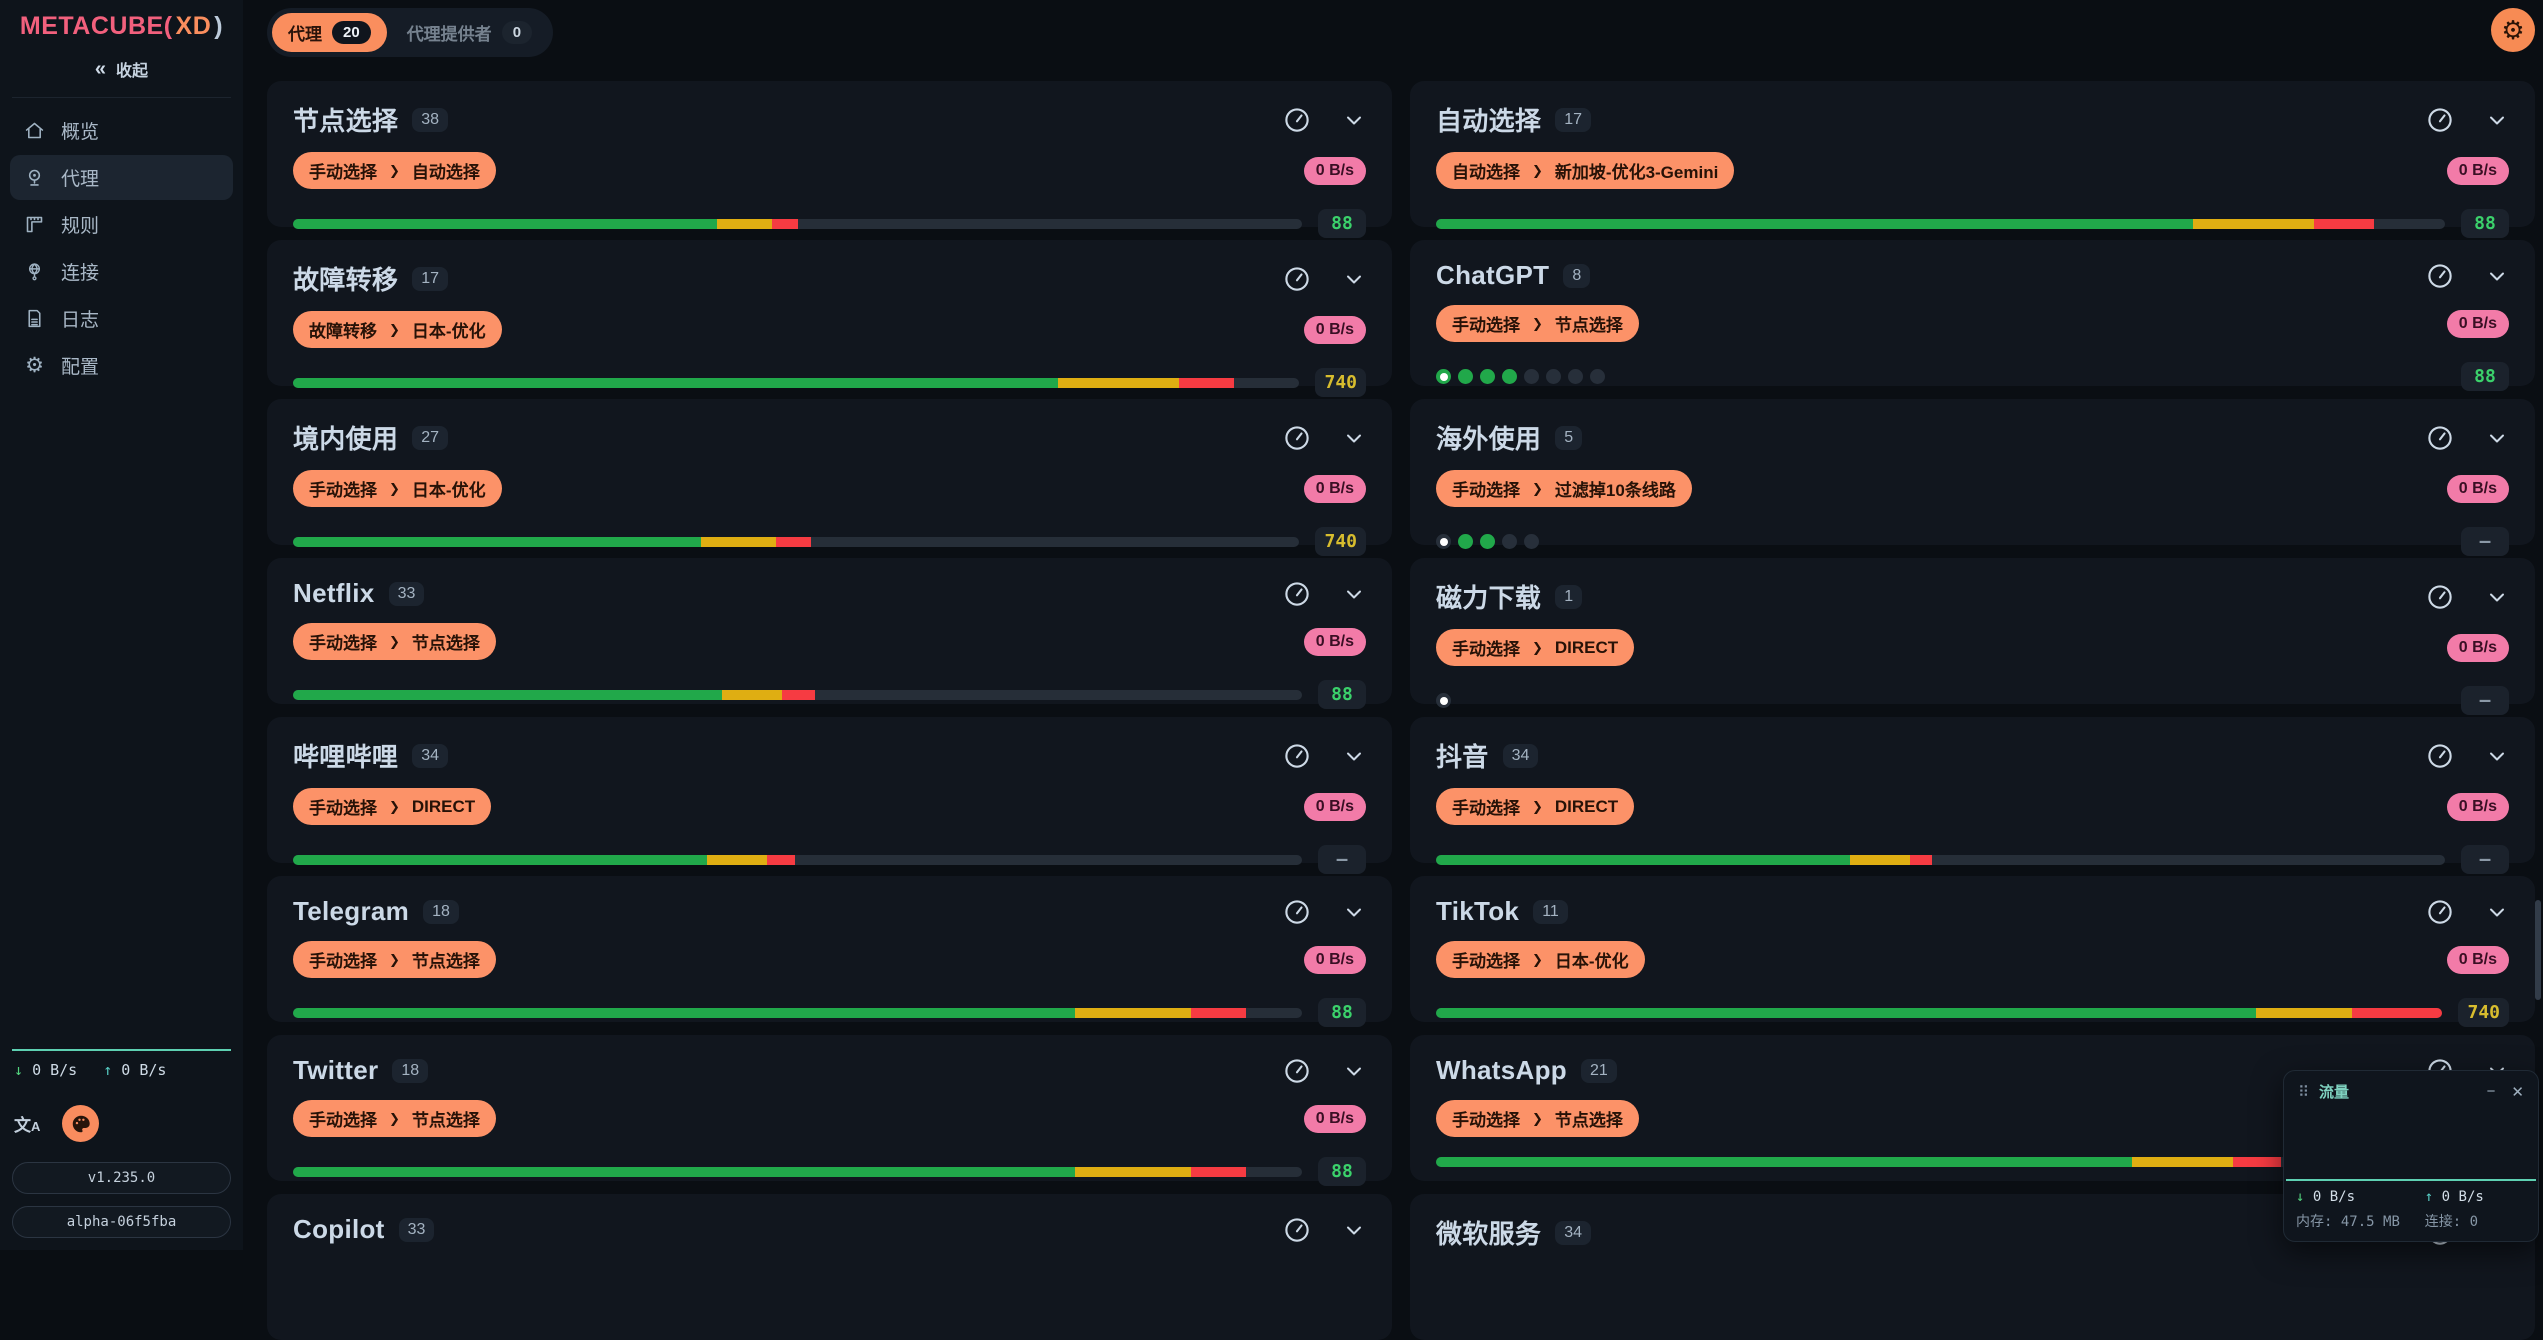 Image resolution: width=2543 pixels, height=1340 pixels. What do you see at coordinates (1501, 1070) in the screenshot?
I see `group-title: WhatsApp` at bounding box center [1501, 1070].